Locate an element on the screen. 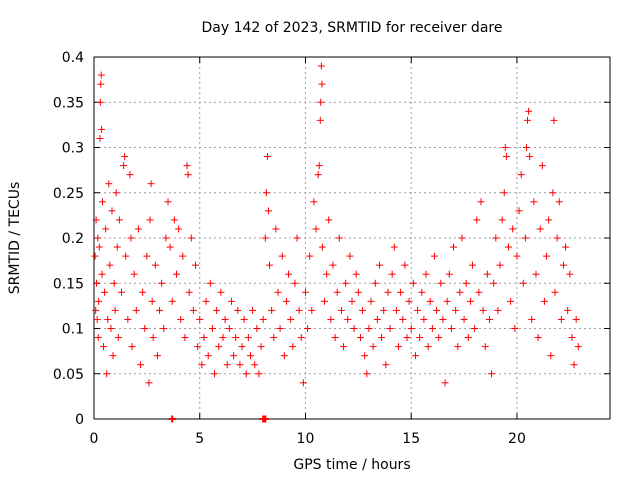 Image resolution: width=640 pixels, height=480 pixels. x-tick-label: 0 is located at coordinates (94, 439).